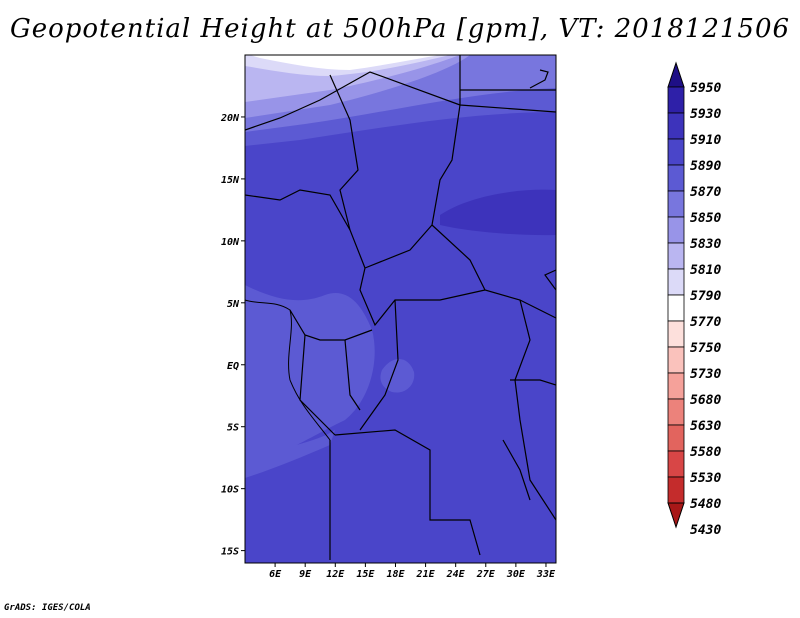 This screenshot has width=800, height=618. I want to click on colorbar-top-arrow, so click(676, 74).